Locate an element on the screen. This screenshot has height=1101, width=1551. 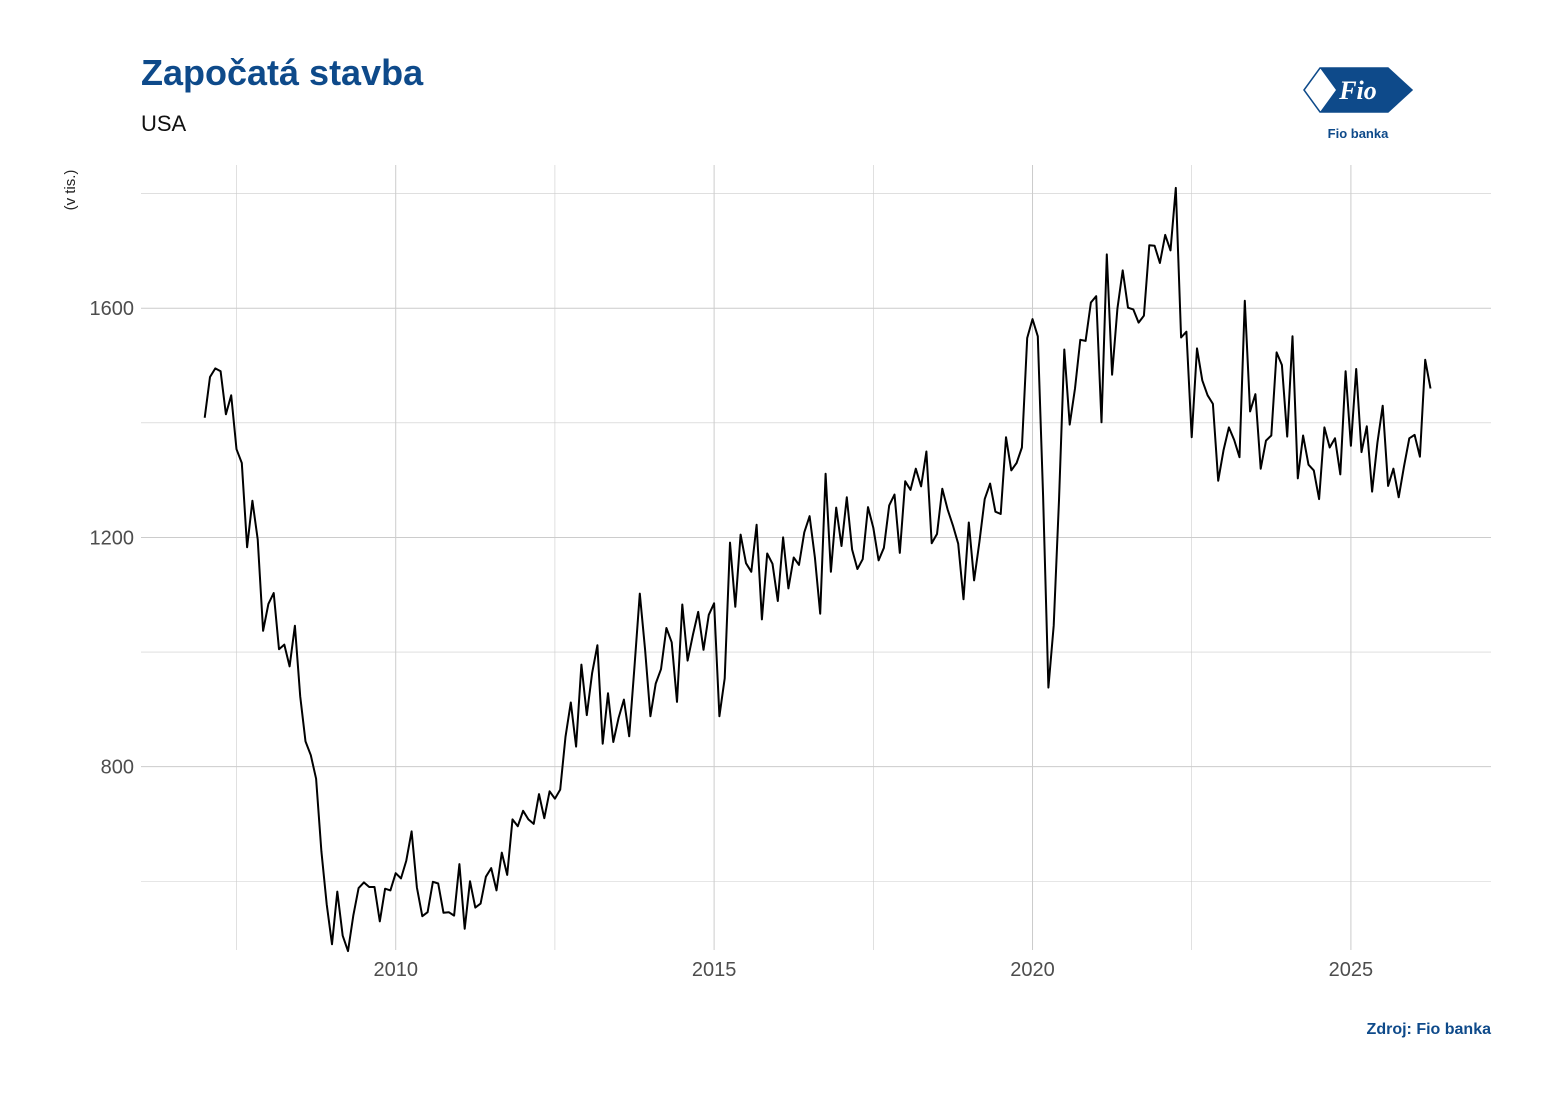
logo-caption: Fio banka is located at coordinates (1358, 133).